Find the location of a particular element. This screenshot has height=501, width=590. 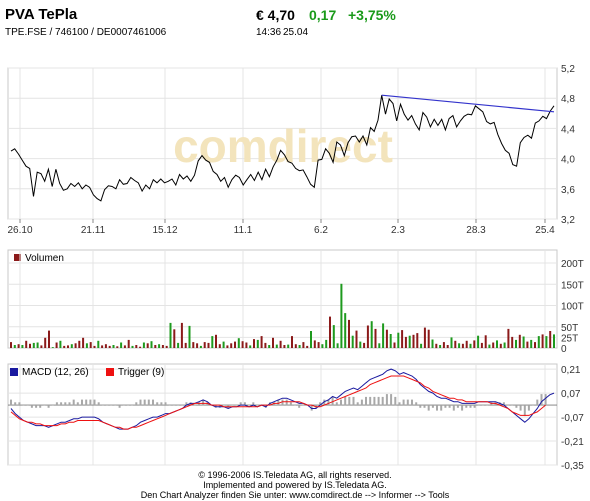

price-y-tick-label: 4,8 is located at coordinates (568, 99).